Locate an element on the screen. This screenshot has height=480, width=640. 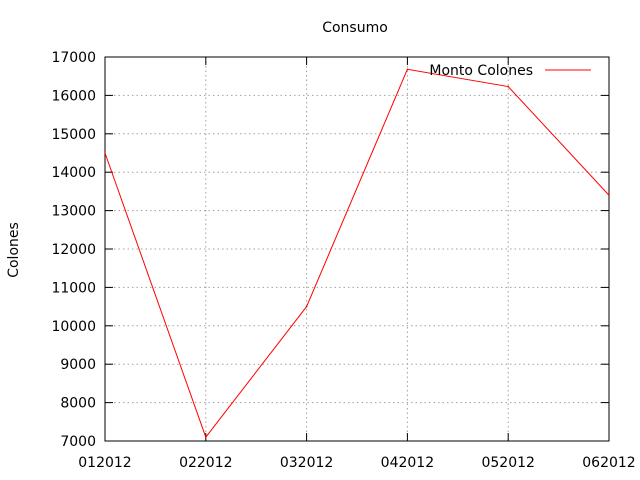
legend: Monto Colones is located at coordinates (510, 71).